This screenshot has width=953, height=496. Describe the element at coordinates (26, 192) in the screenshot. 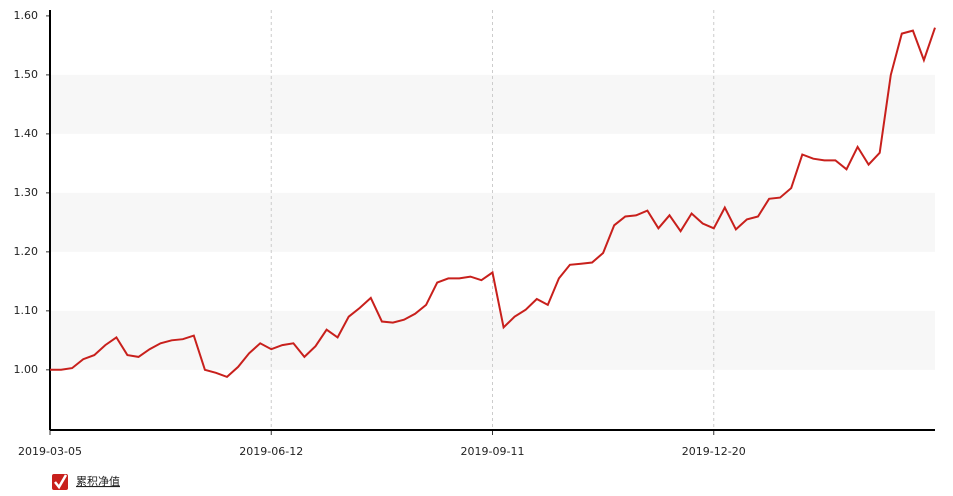

I see `y-tick-label: 1.30` at that location.